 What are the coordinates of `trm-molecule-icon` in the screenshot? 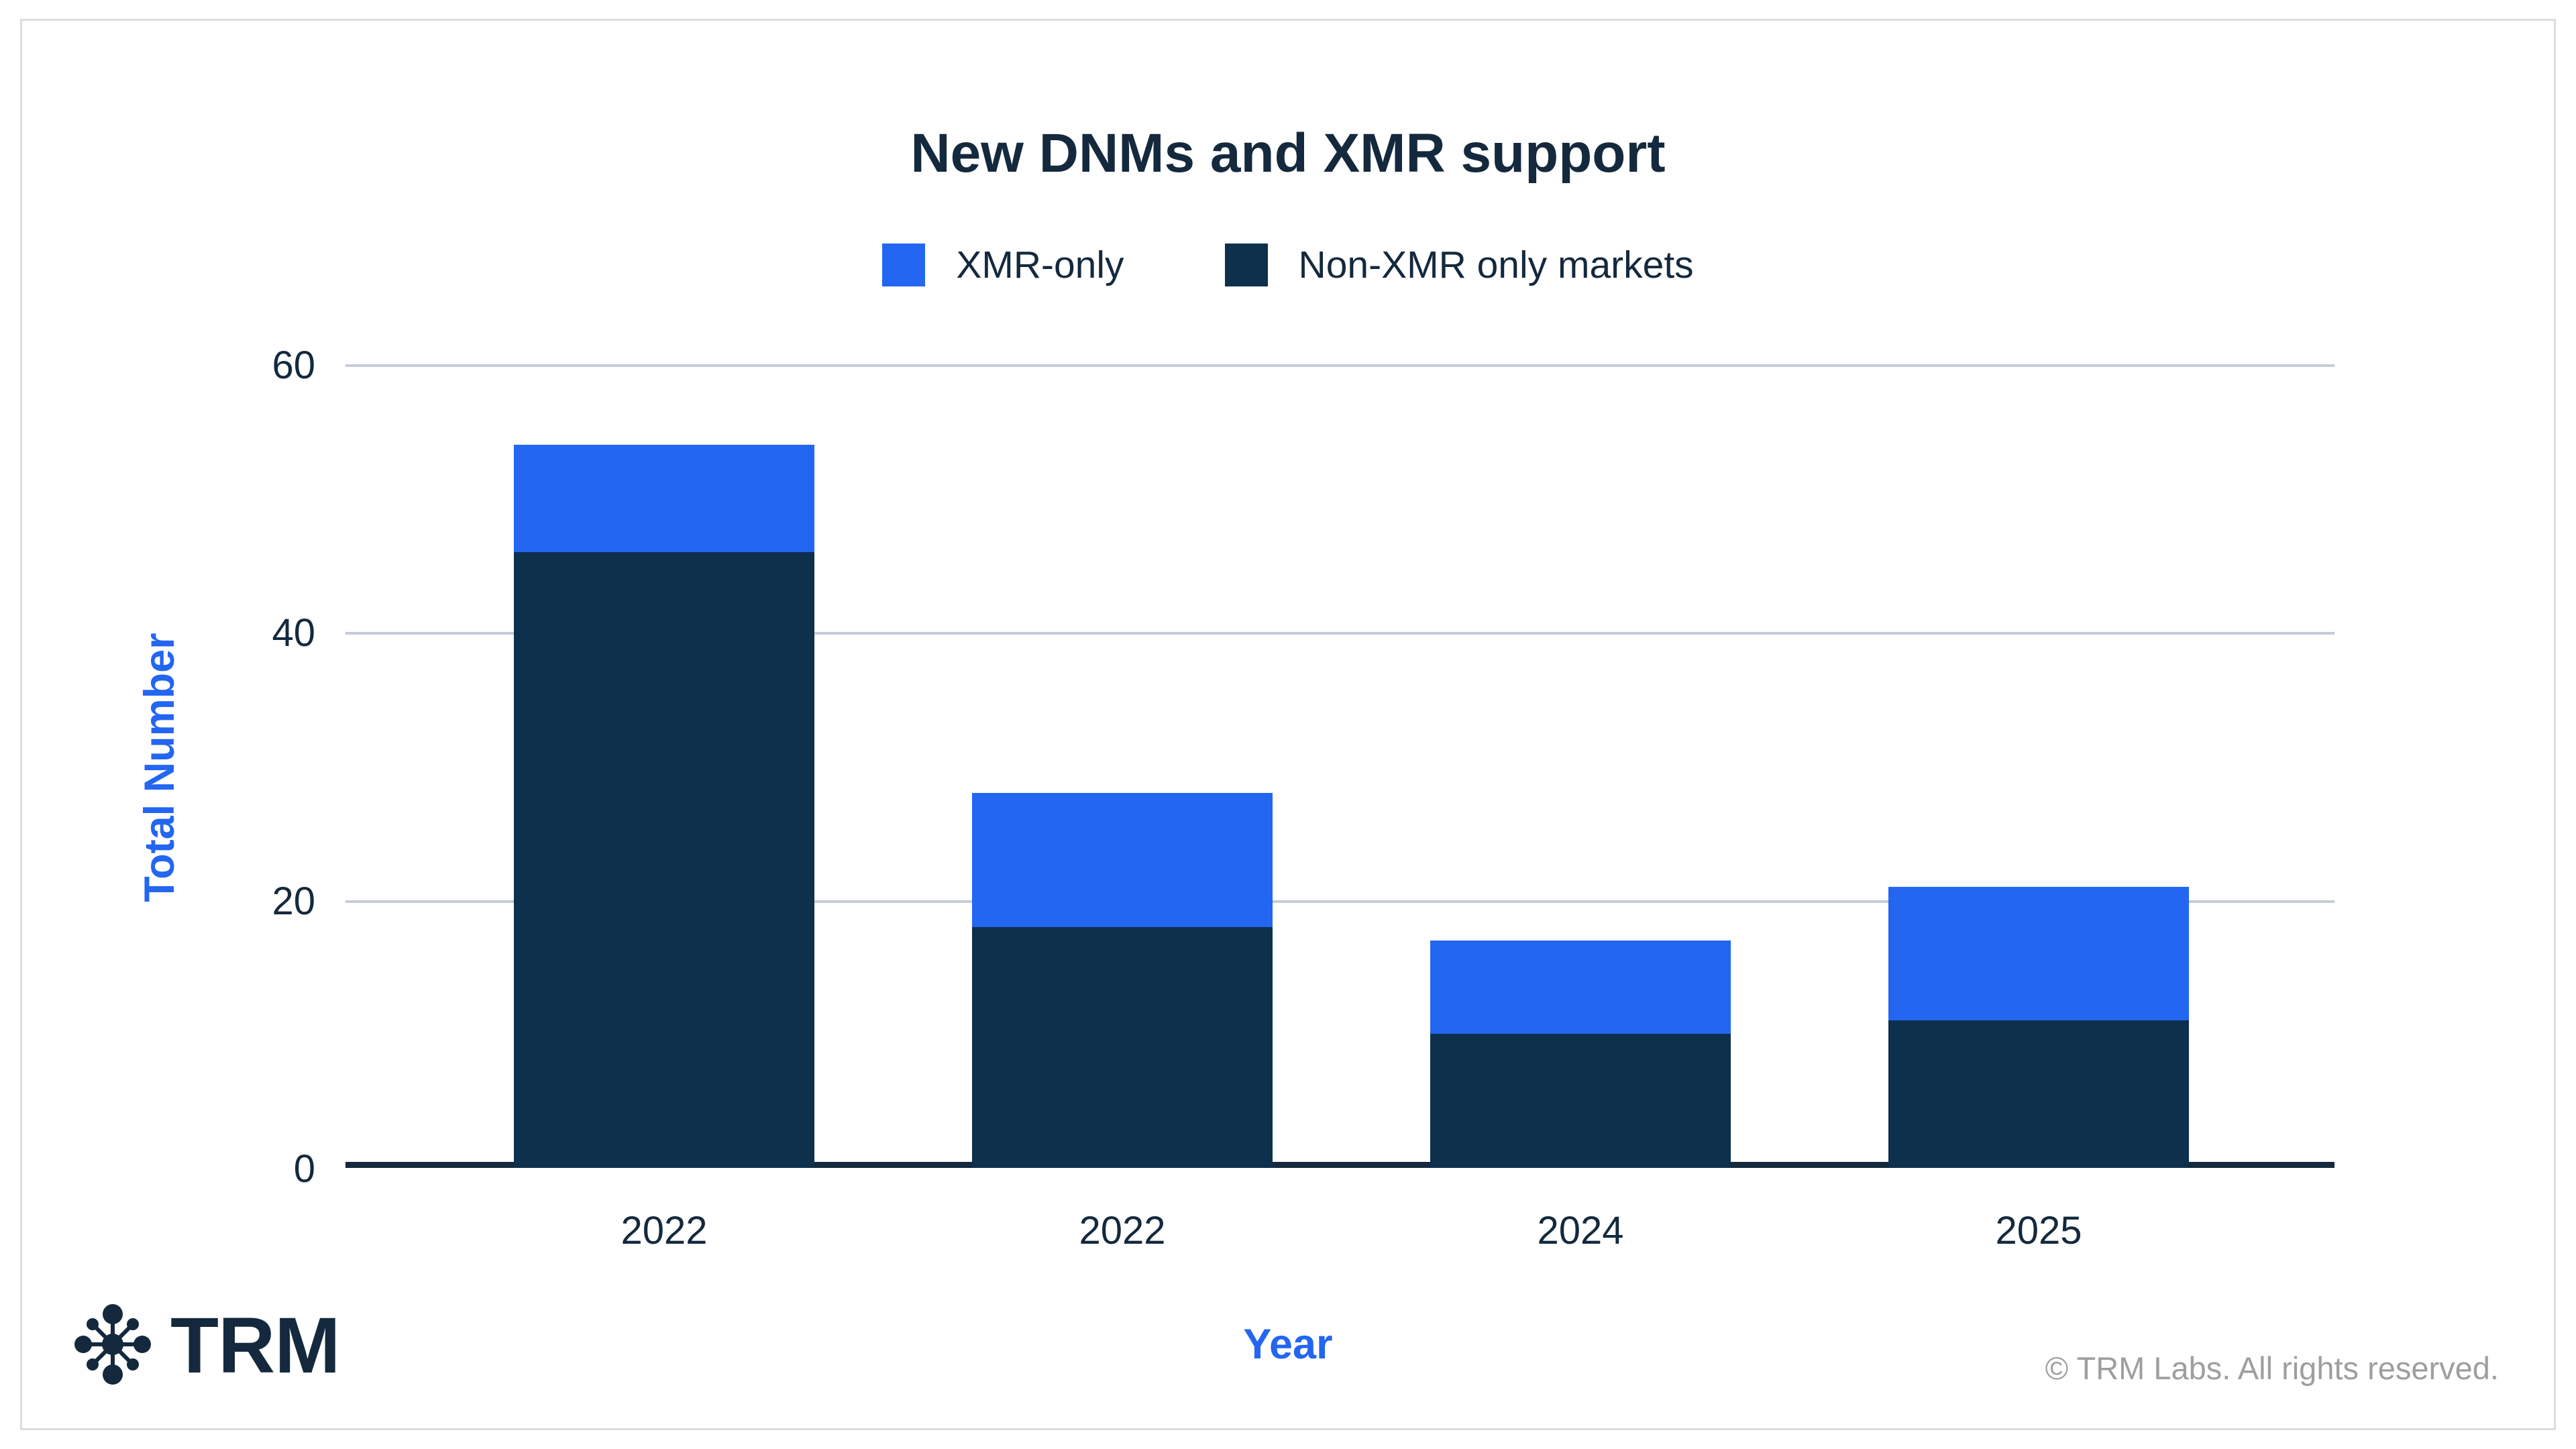 It's located at (112, 1345).